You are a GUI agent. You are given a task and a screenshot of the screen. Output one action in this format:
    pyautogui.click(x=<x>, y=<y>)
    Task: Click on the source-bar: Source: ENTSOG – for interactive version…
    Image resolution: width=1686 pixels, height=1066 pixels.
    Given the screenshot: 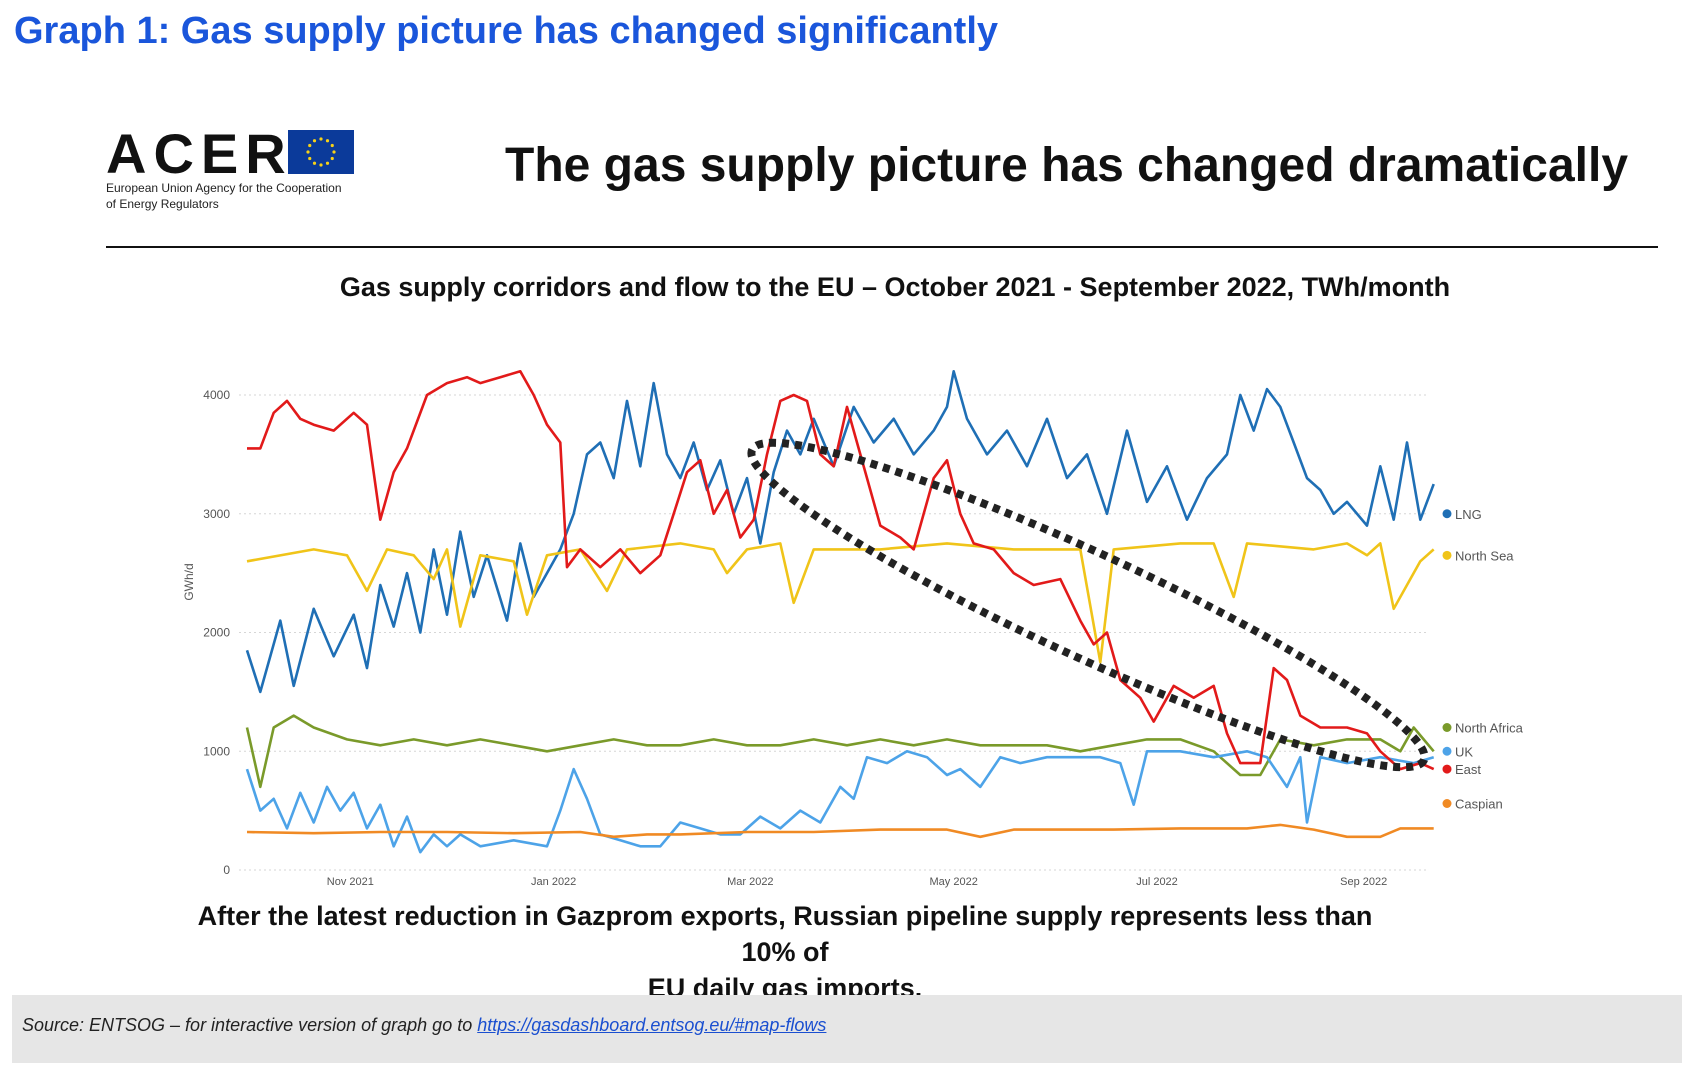 What is the action you would take?
    pyautogui.click(x=847, y=1029)
    